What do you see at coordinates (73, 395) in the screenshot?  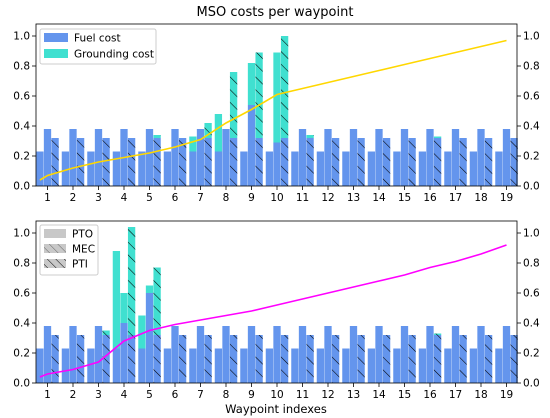 I see `bottom-x-tick-label-2: 2` at bounding box center [73, 395].